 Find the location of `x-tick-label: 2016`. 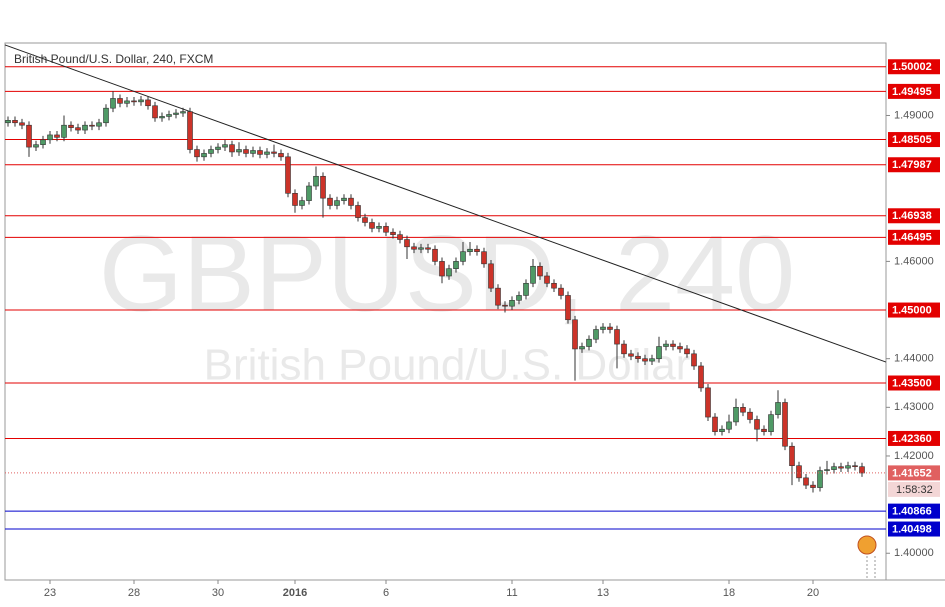

x-tick-label: 2016 is located at coordinates (295, 593).